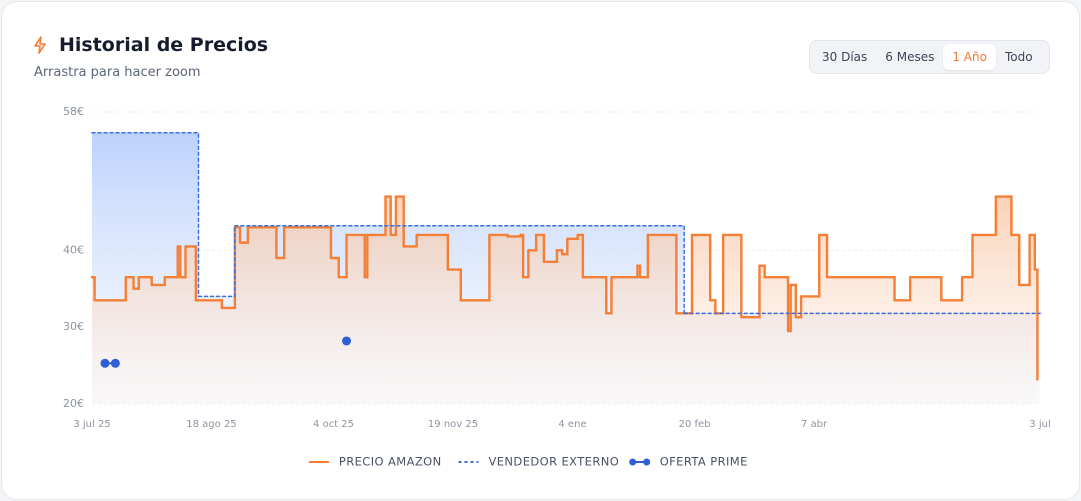  What do you see at coordinates (117, 72) in the screenshot?
I see `subtitle: Arrastra para hacer zoom` at bounding box center [117, 72].